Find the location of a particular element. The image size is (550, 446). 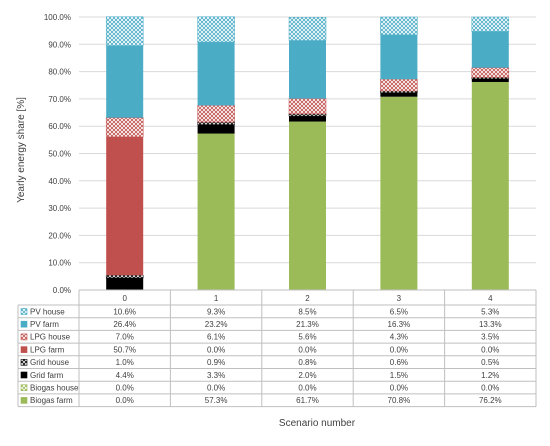

y-tick-label: 50.0% is located at coordinates (59, 154).